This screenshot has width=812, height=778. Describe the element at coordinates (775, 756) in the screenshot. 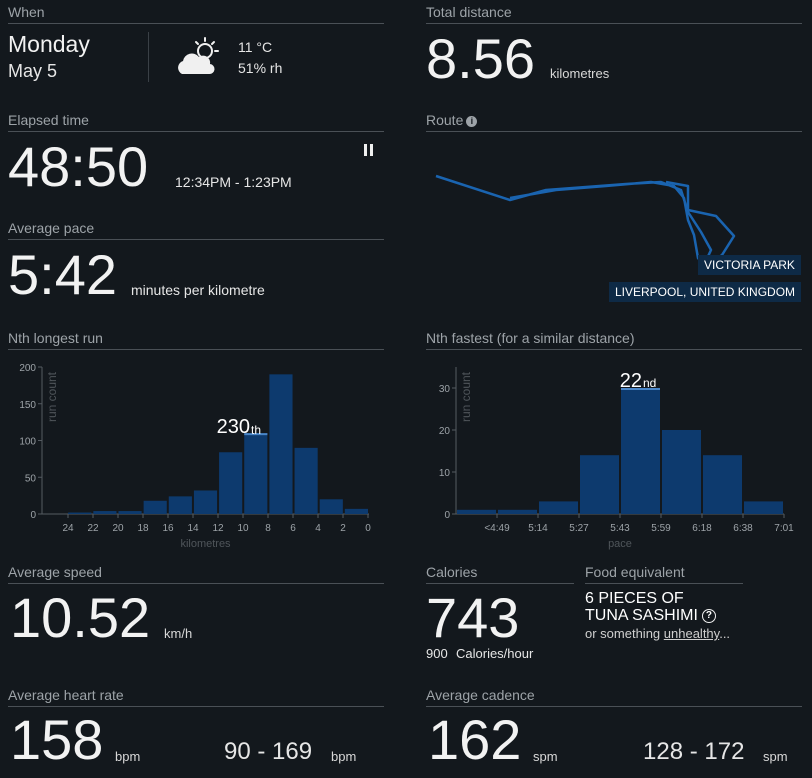

I see `cadence-range-unit: spm` at that location.